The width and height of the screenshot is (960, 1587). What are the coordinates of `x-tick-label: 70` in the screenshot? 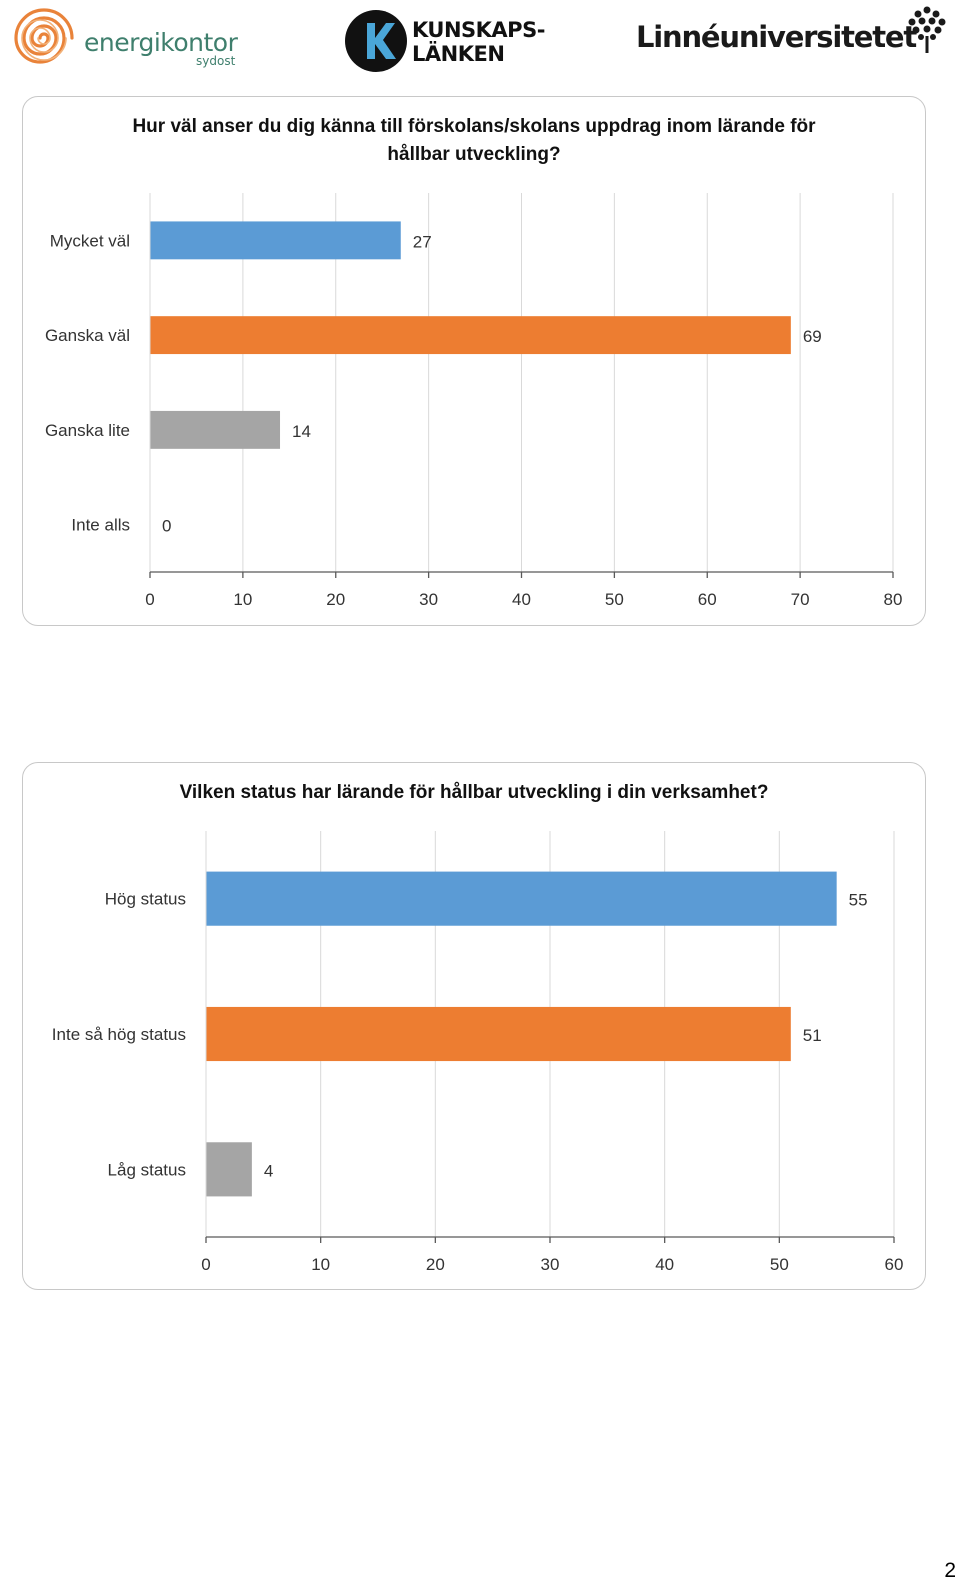 It's located at (800, 599).